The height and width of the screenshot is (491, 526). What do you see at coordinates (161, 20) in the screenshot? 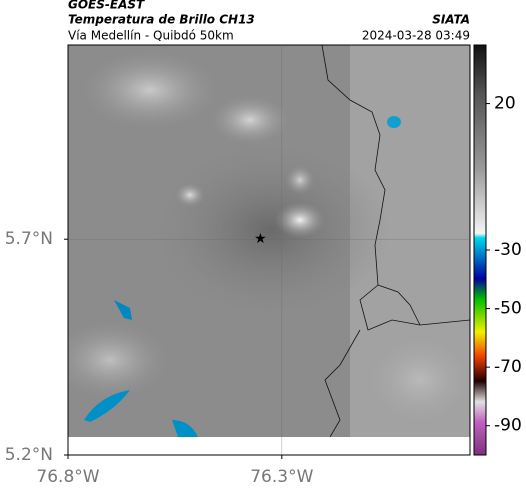
I see `subtitle: Temperatura de Brillo CH13` at bounding box center [161, 20].